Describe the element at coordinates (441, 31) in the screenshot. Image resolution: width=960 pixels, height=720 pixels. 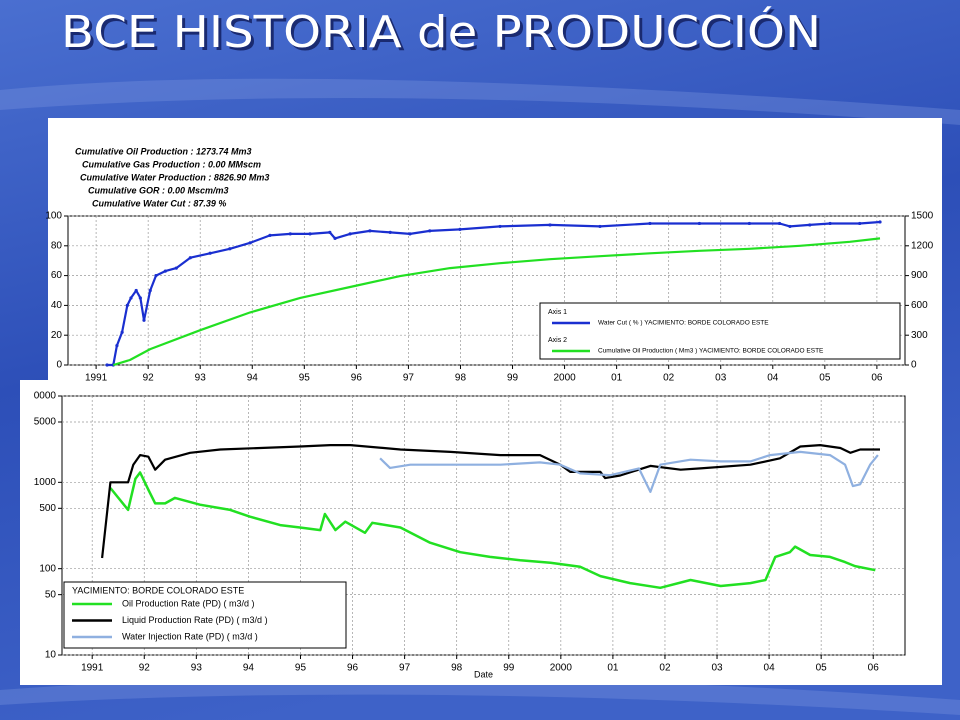
I see `slide-title: BCE HISTORIA de PRODUCCIÓN` at that location.